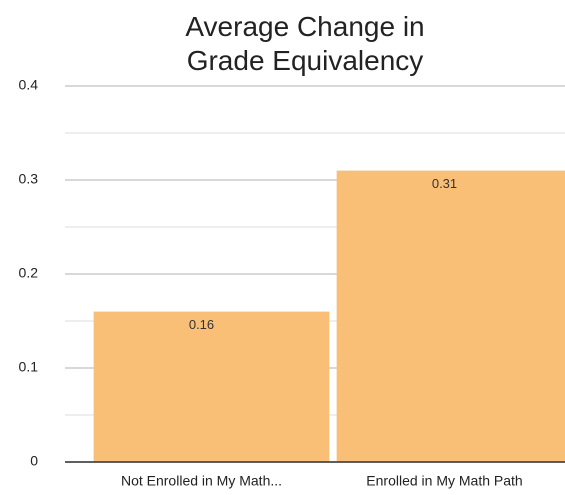 This screenshot has width=565, height=495. What do you see at coordinates (34, 461) in the screenshot?
I see `y-tick-label: 0` at bounding box center [34, 461].